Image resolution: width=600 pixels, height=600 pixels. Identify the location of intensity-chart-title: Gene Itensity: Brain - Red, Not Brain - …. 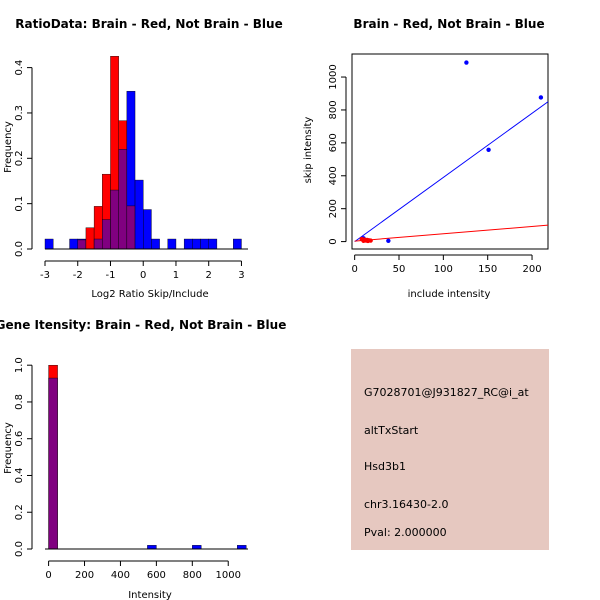
(143, 325).